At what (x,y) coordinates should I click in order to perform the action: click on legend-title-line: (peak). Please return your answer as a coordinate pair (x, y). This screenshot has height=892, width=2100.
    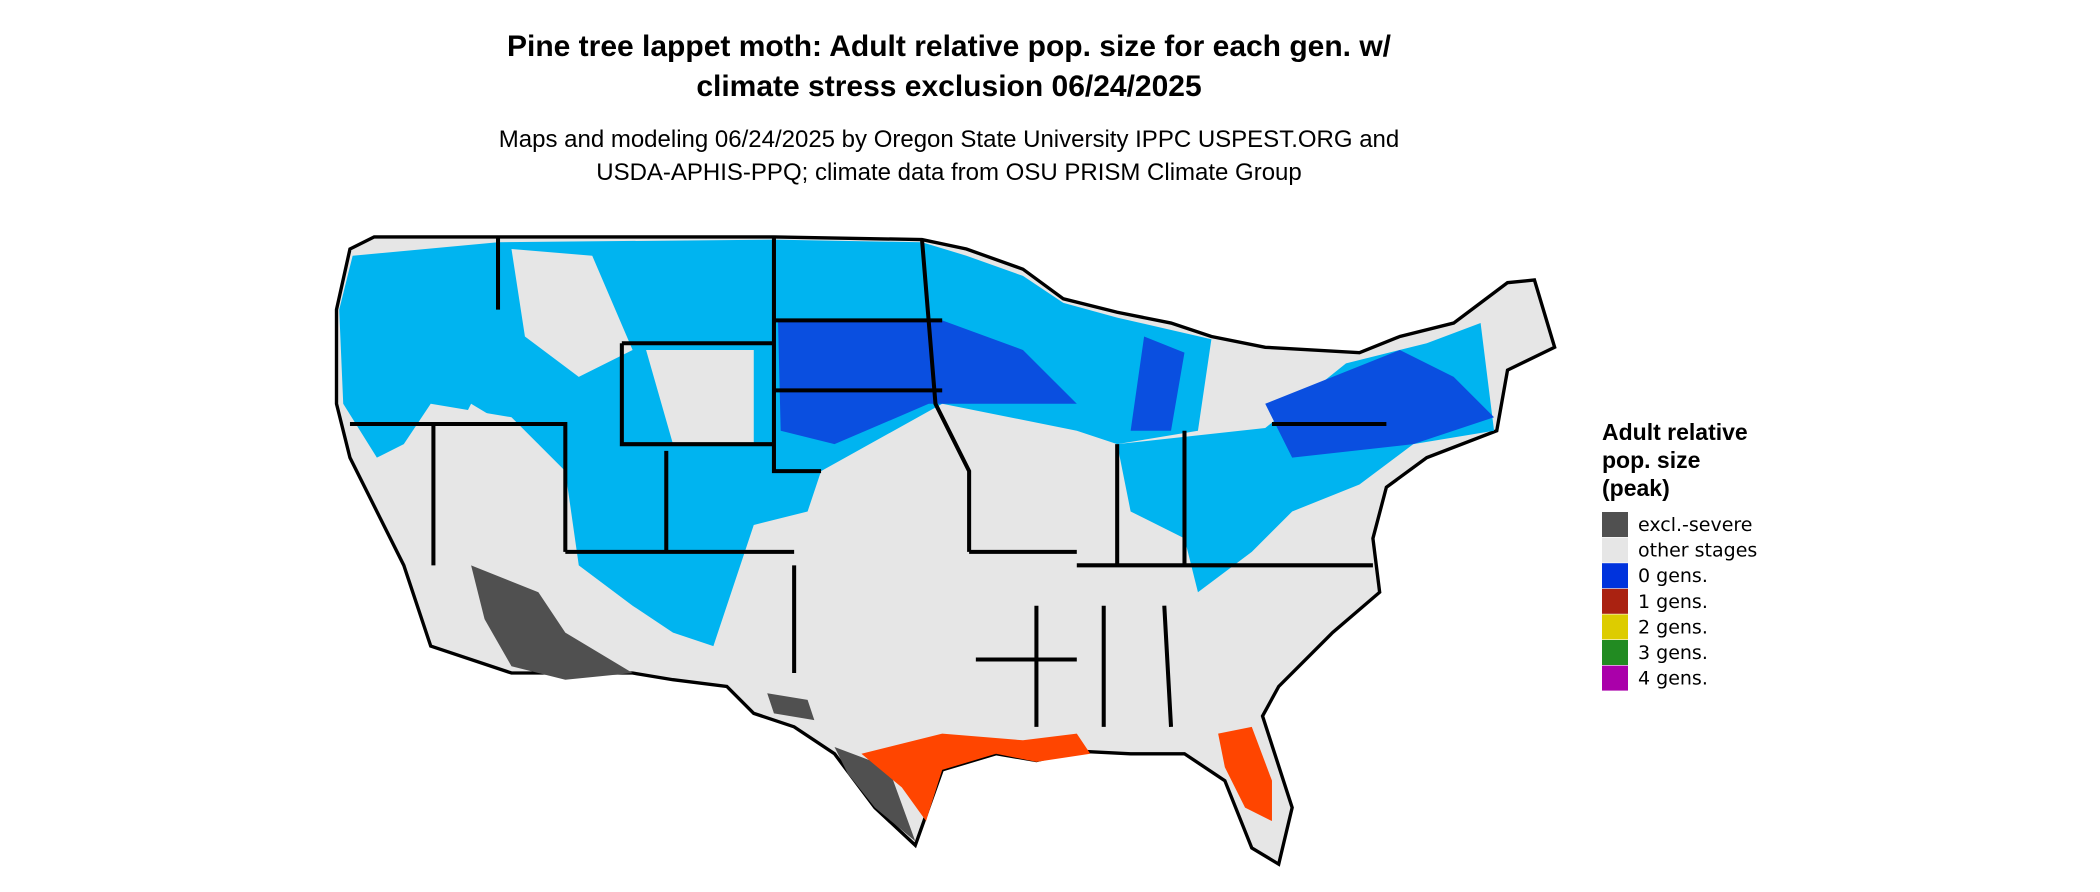
    Looking at the image, I should click on (1636, 488).